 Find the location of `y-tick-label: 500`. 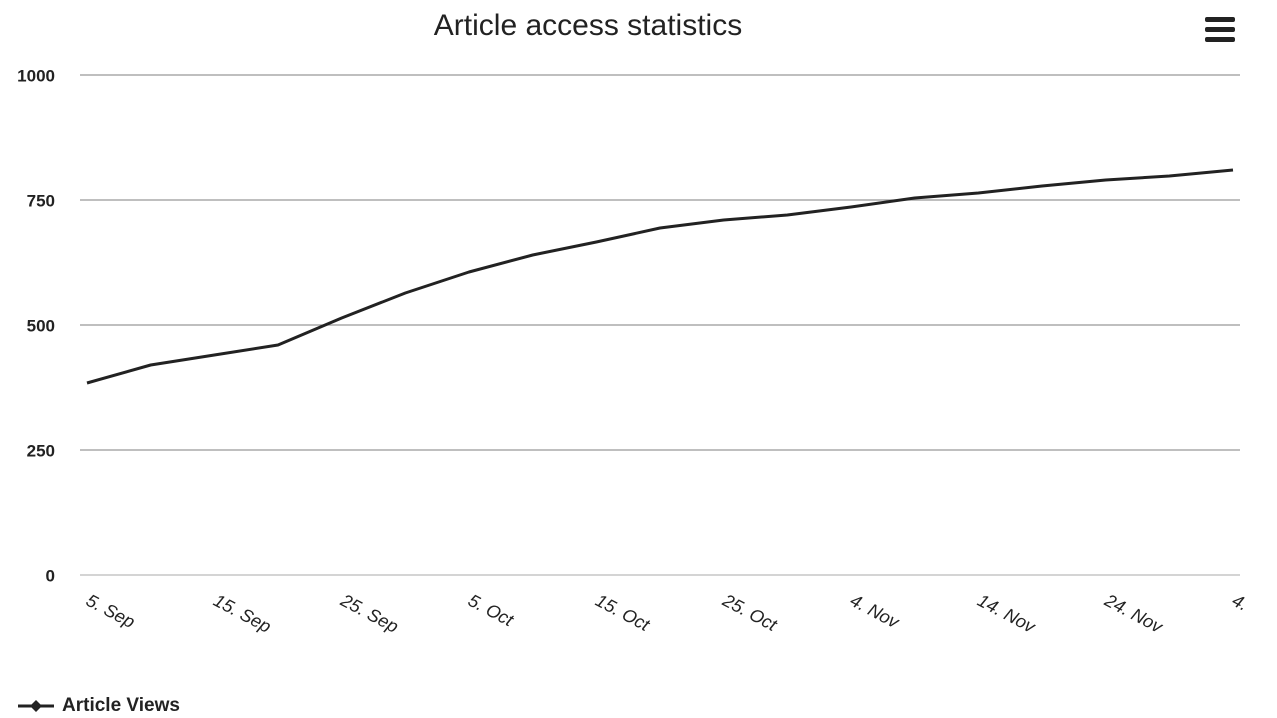

y-tick-label: 500 is located at coordinates (41, 325).